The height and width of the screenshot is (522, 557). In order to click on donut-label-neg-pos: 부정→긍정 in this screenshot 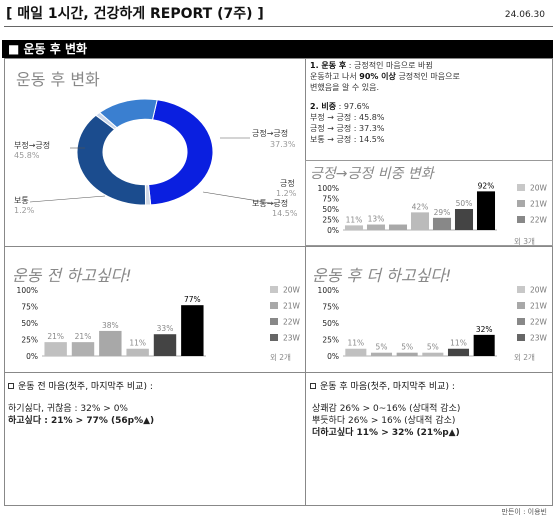, I will do `click(32, 145)`.